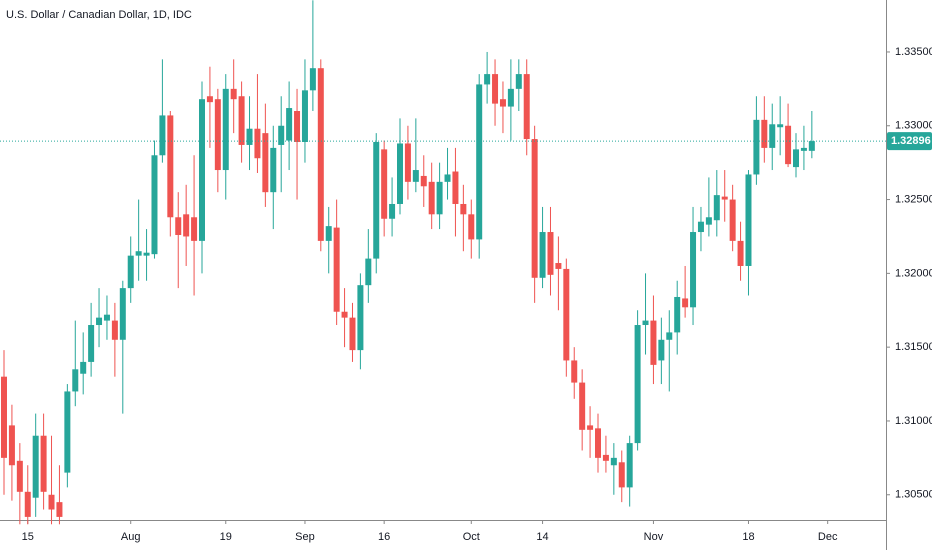 The image size is (932, 550). What do you see at coordinates (654, 537) in the screenshot?
I see `x-tick-label: Nov` at bounding box center [654, 537].